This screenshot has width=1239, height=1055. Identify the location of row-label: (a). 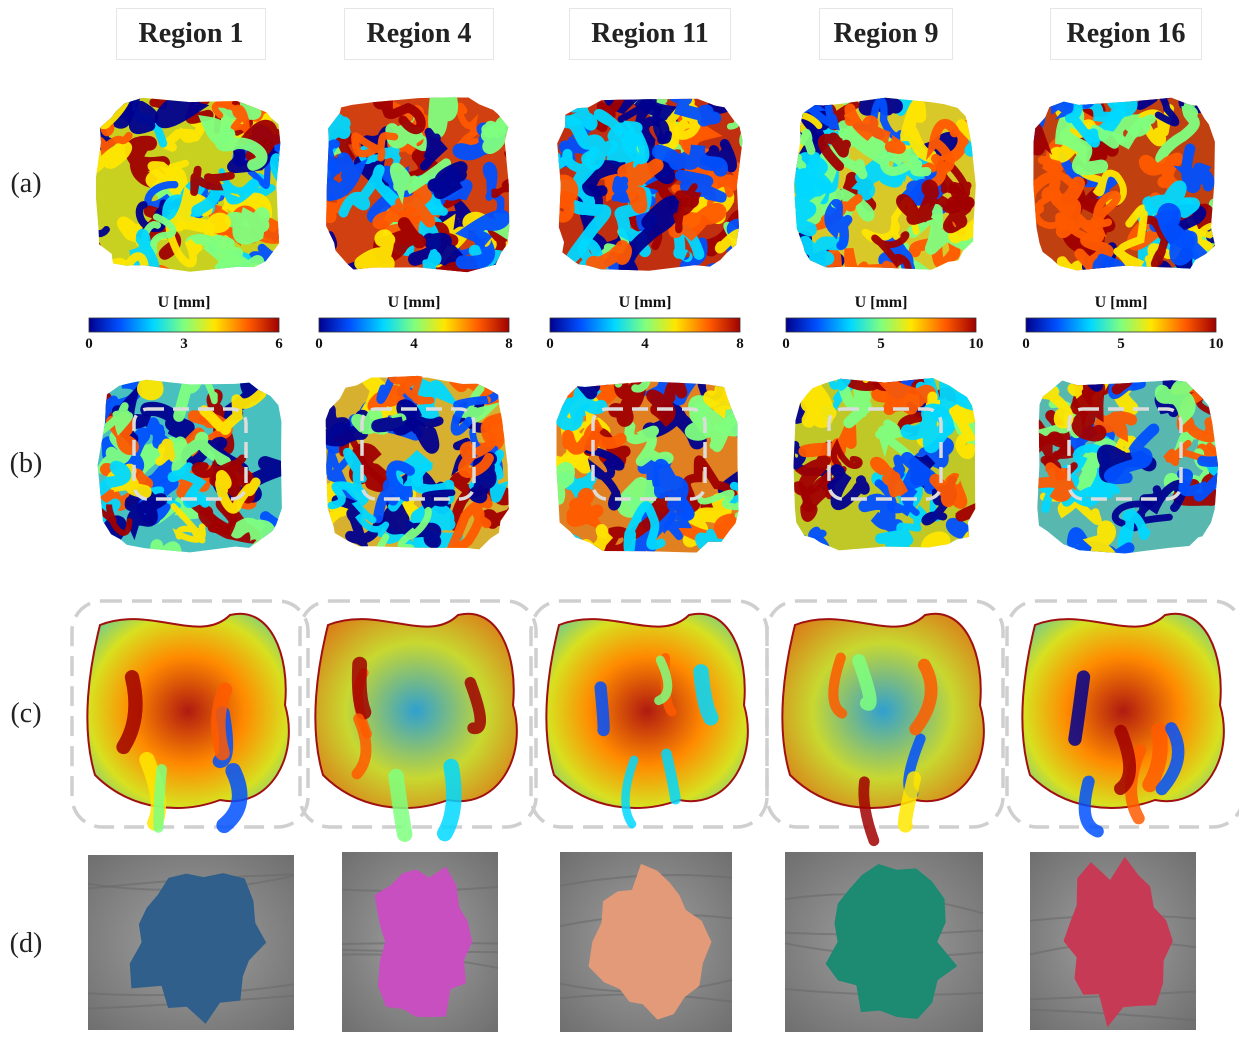
(26, 183).